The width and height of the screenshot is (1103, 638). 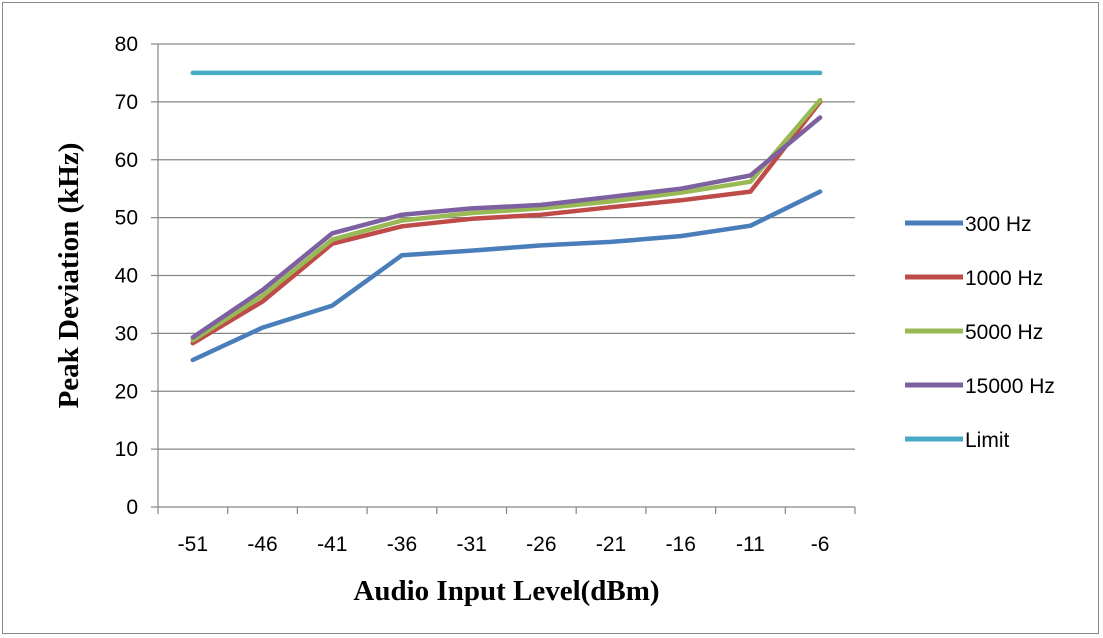 I want to click on y-tick-label: 30, so click(x=126, y=333).